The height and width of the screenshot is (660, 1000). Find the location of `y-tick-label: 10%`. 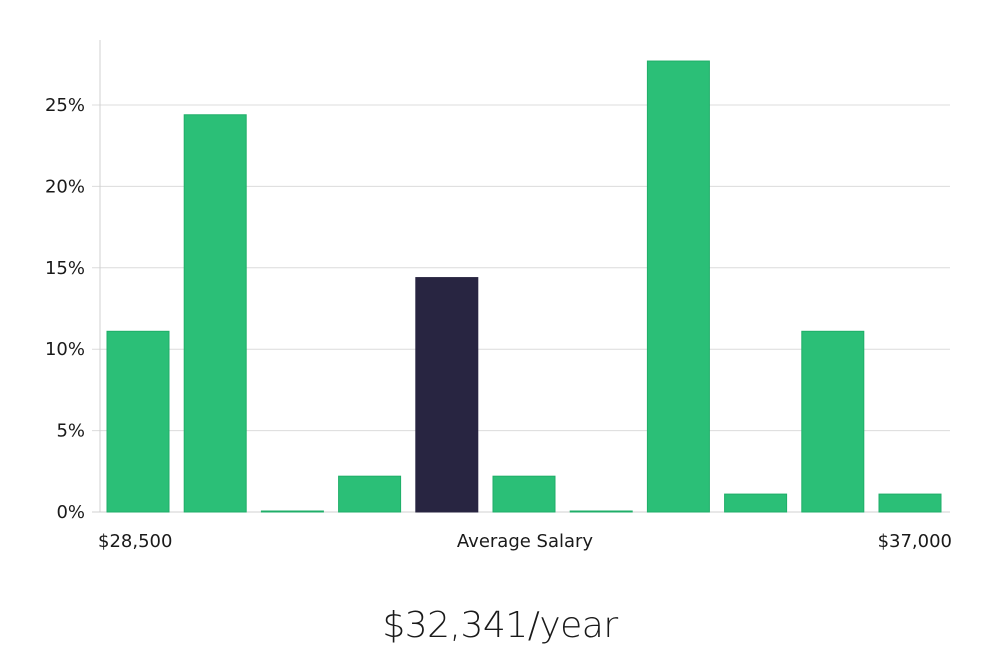

y-tick-label: 10% is located at coordinates (65, 349).